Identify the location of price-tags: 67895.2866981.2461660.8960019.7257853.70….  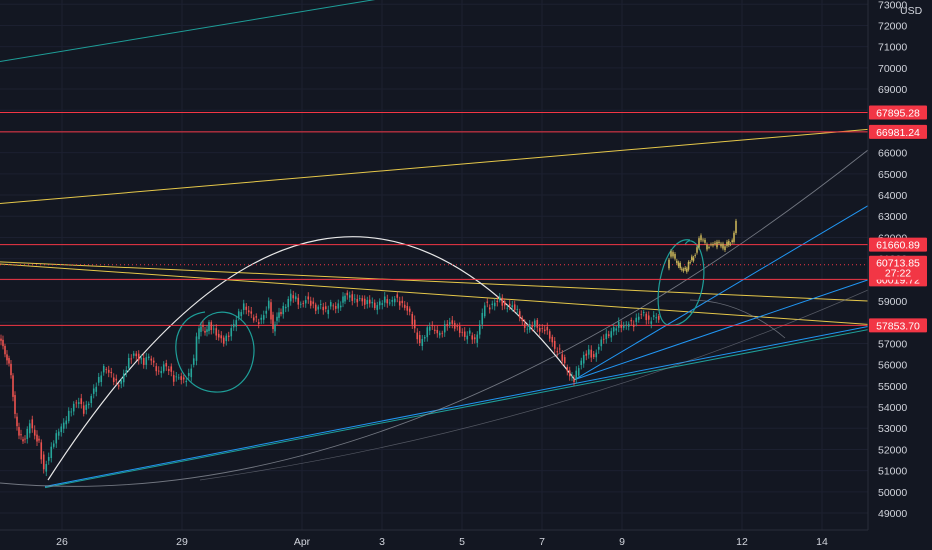
(898, 219).